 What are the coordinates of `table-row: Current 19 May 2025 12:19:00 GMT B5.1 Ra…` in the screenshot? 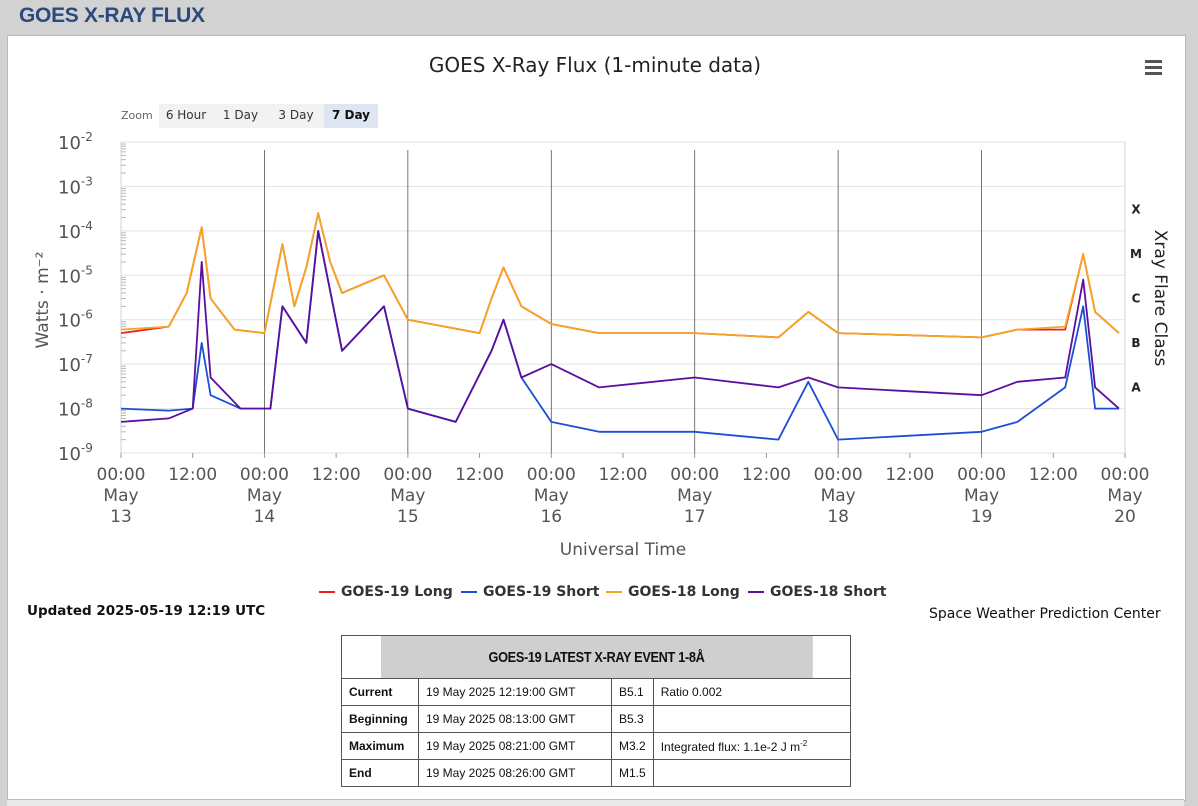 It's located at (596, 692).